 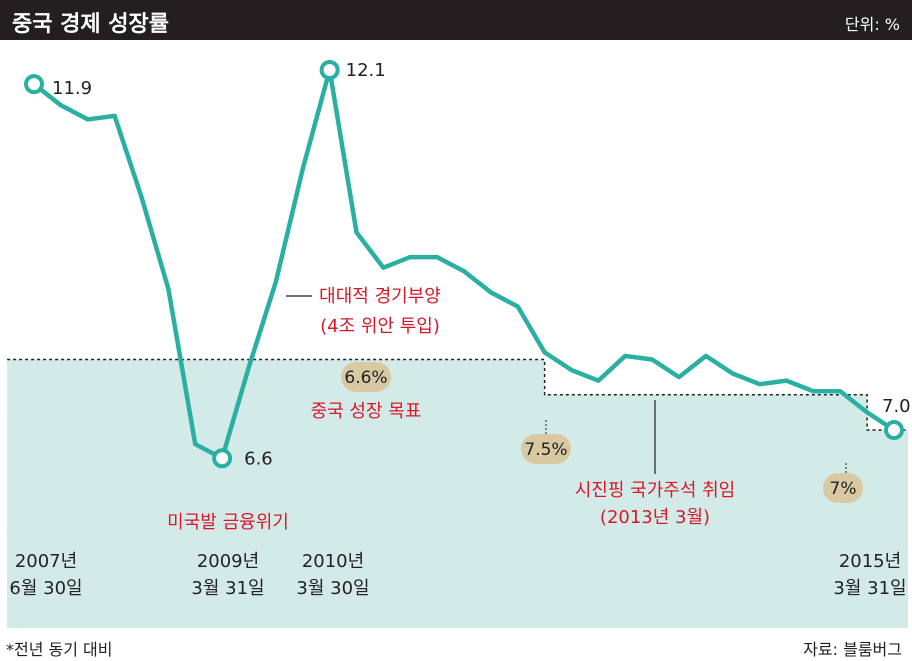 What do you see at coordinates (228, 522) in the screenshot?
I see `annotation-financial-crisis: 미국발 금융위기` at bounding box center [228, 522].